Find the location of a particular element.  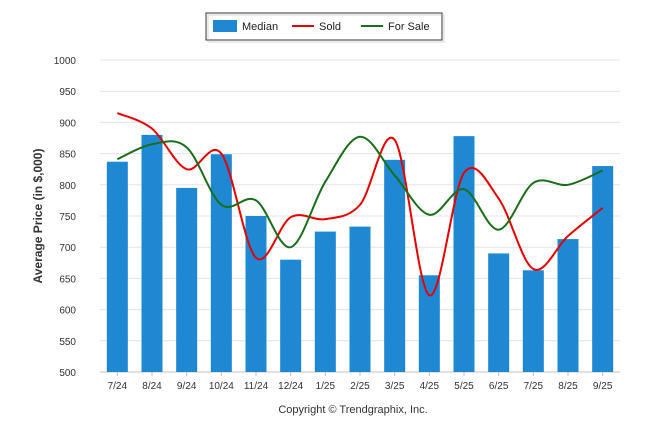

x-tick-label: 8/24 is located at coordinates (152, 386).